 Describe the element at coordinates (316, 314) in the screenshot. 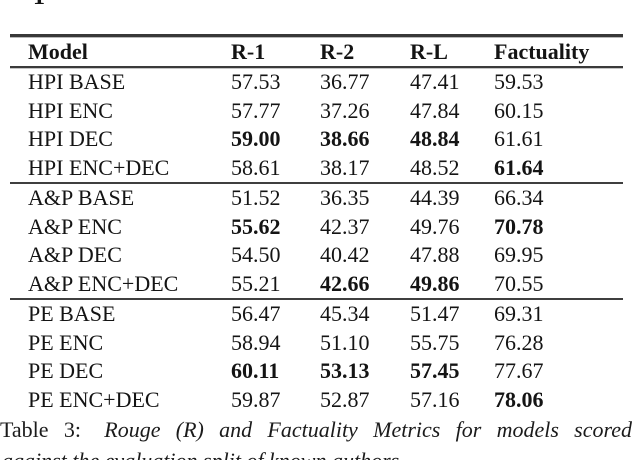

I see `table-row: PE BASE 56.47 45.34 51.47 69.31` at that location.